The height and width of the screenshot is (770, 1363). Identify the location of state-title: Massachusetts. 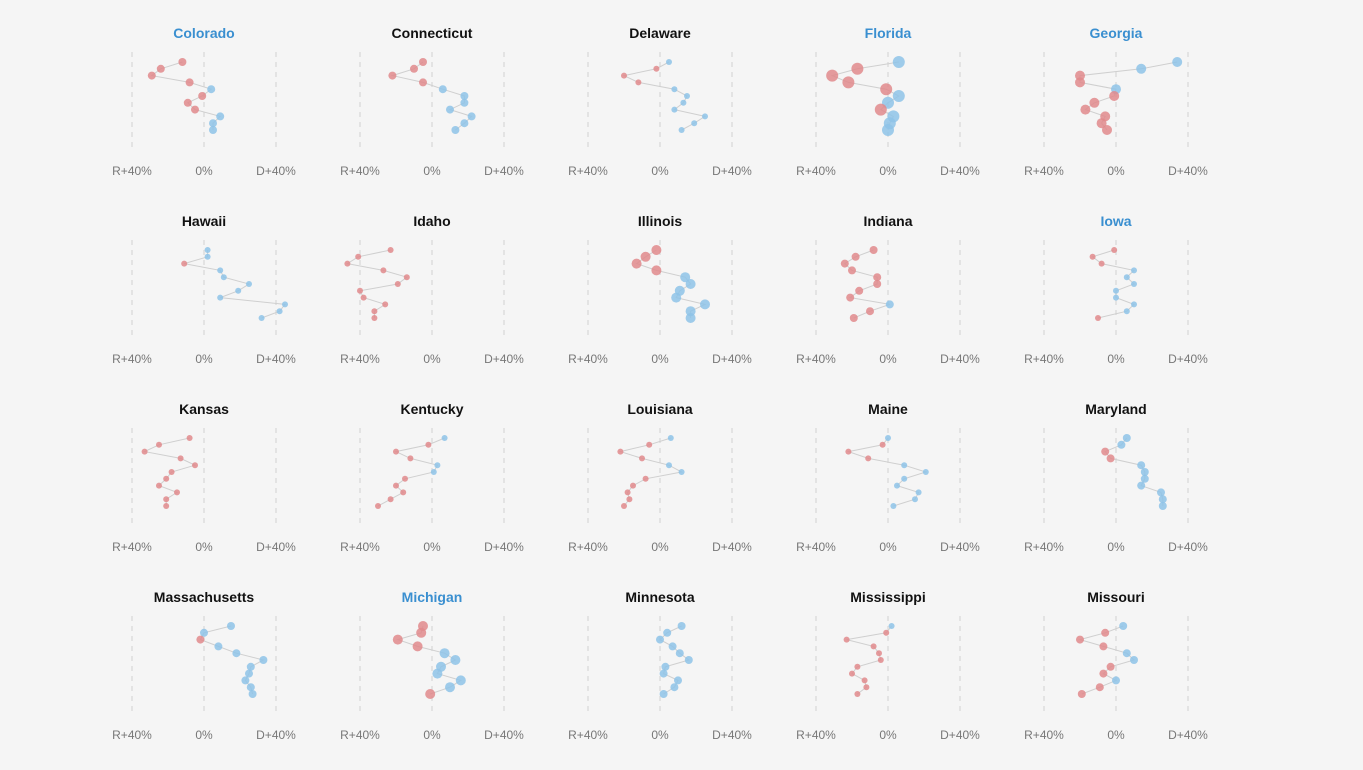
(204, 597).